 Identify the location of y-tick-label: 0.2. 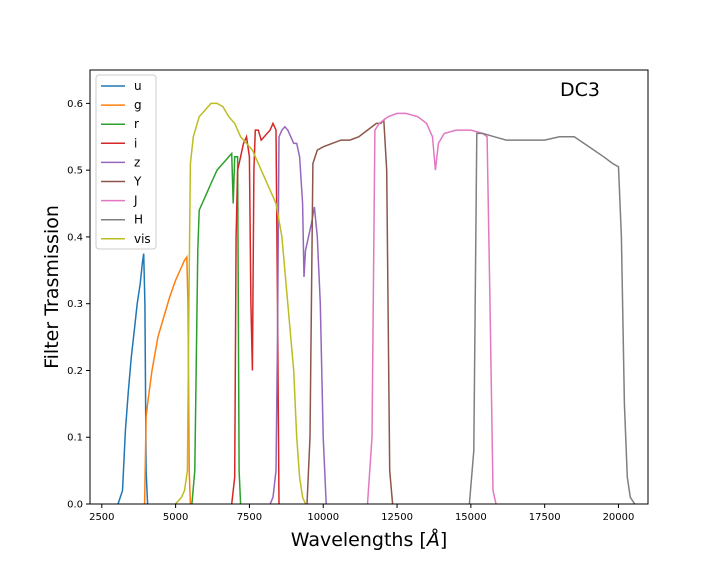
(75, 371).